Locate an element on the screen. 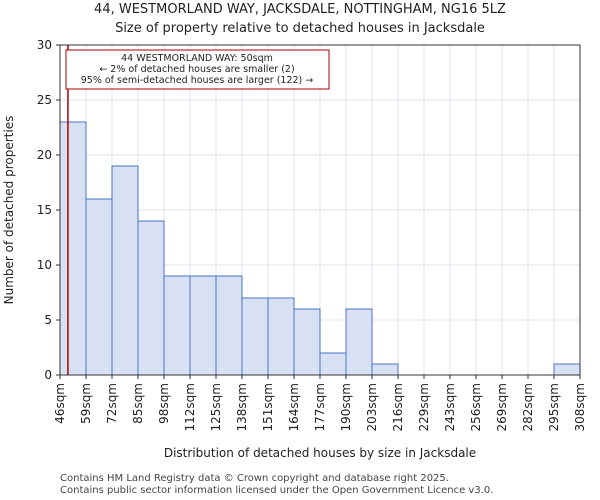 The width and height of the screenshot is (600, 500). y-tick-label: 30 is located at coordinates (44, 45).